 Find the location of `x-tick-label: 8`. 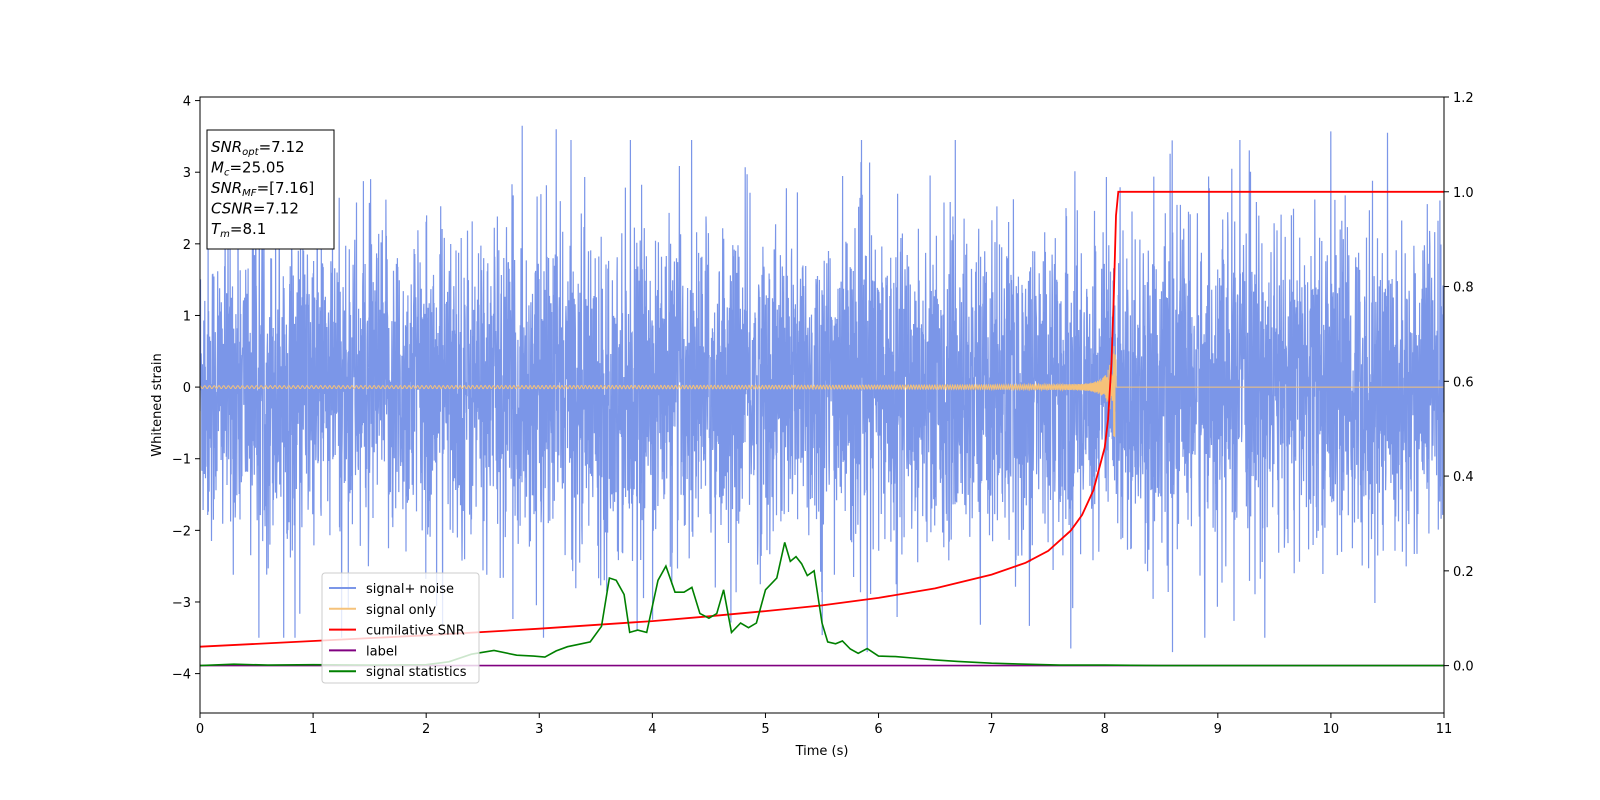

x-tick-label: 8 is located at coordinates (1105, 729).